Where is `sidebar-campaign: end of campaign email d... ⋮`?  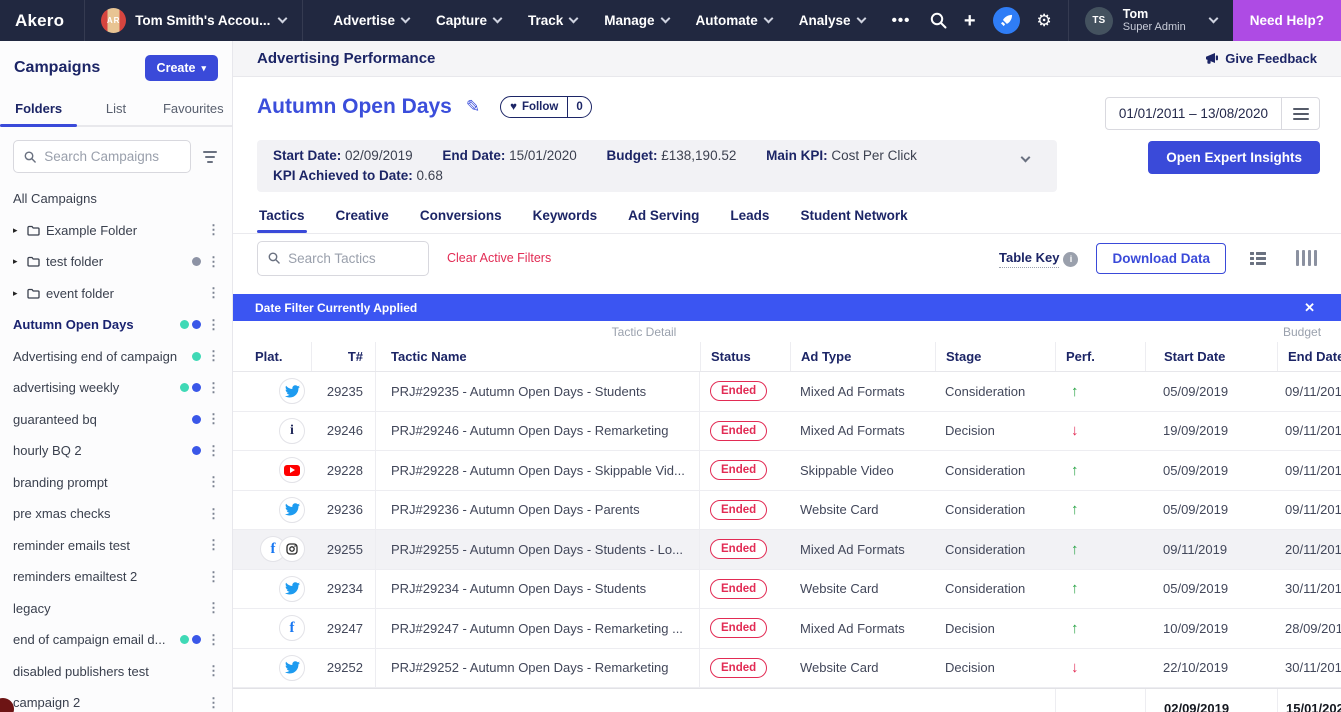 sidebar-campaign: end of campaign email d... ⋮ is located at coordinates (116, 639).